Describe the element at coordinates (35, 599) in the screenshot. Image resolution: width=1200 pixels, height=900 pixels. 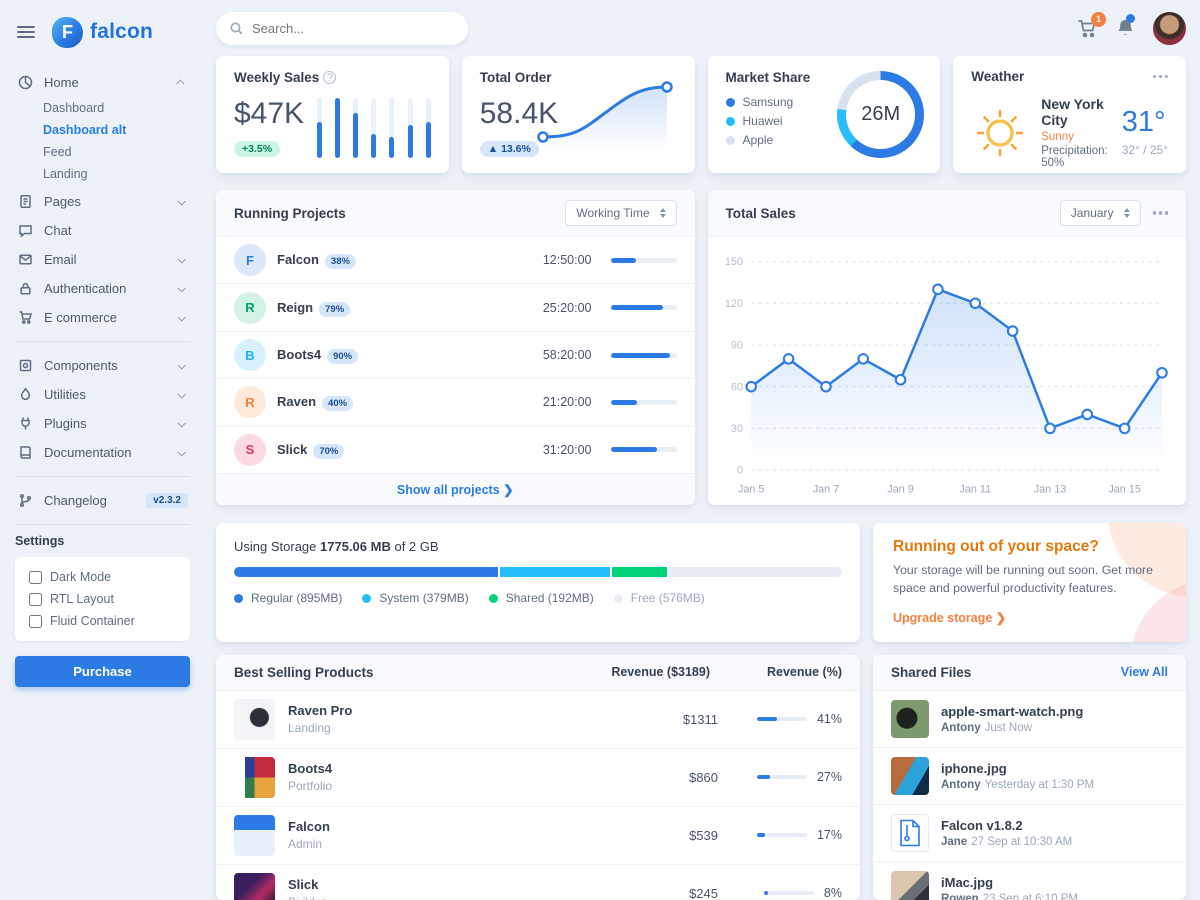
I see `rtl-checkbox` at that location.